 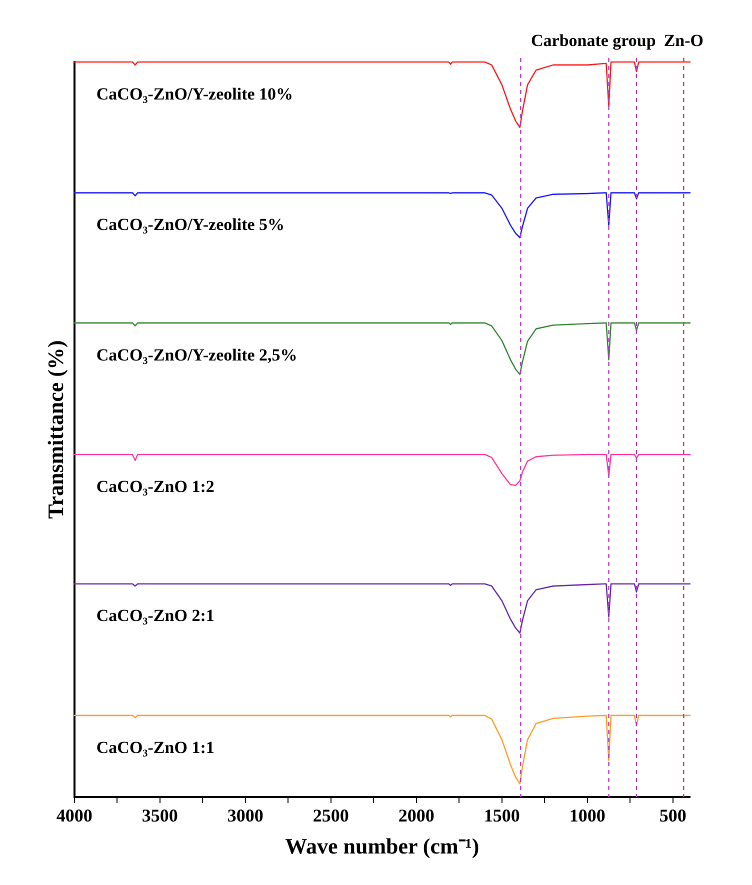 What do you see at coordinates (416, 815) in the screenshot?
I see `x-tick-label: 2000` at bounding box center [416, 815].